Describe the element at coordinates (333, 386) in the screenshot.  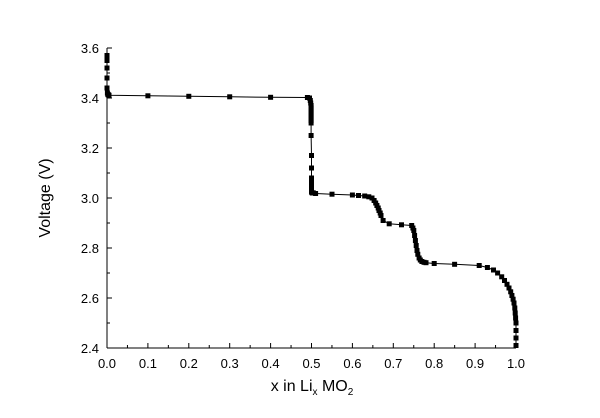
I see `x-axis-title-mid: MO` at that location.